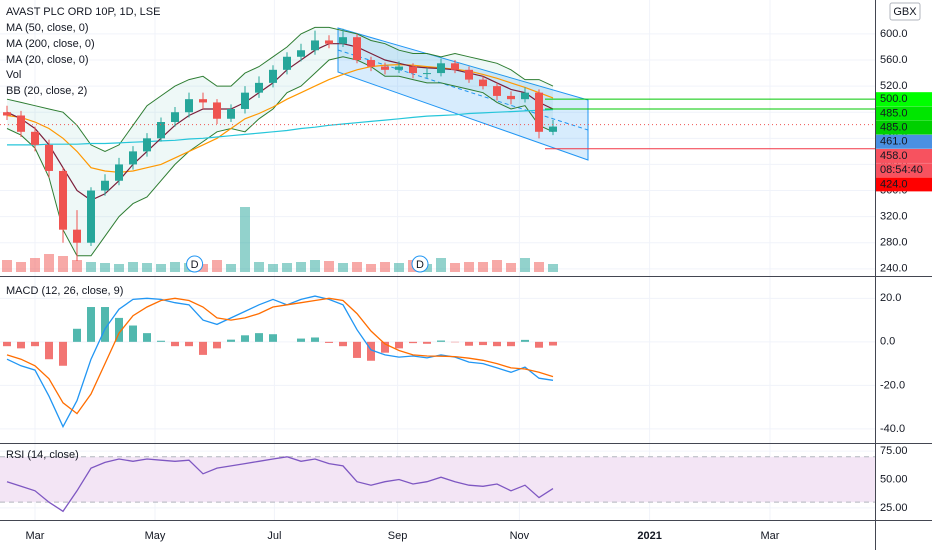  I want to click on bollinger-band, so click(280, 89).